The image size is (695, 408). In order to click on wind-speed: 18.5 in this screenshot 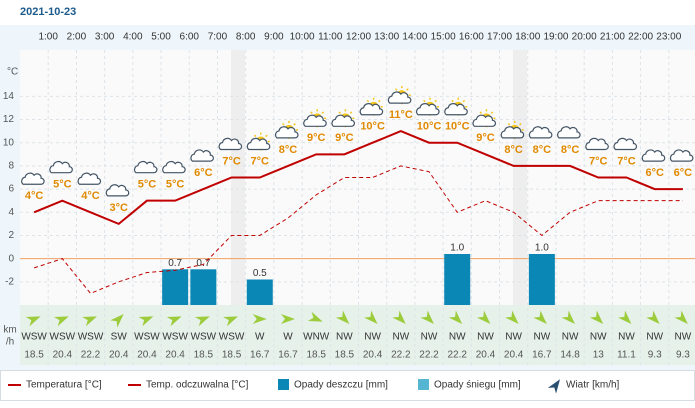, I will do `click(34, 355)`.